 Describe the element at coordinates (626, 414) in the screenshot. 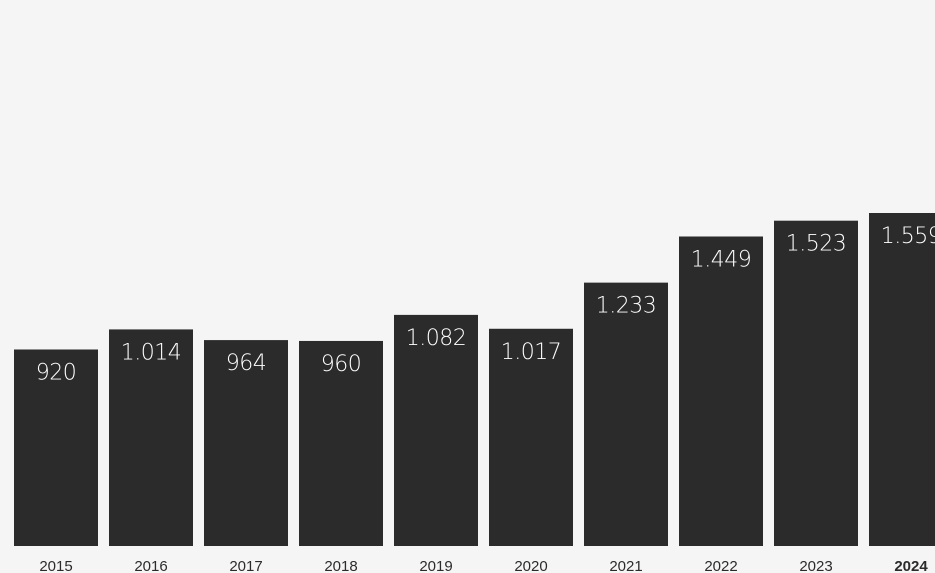

I see `bar-2021` at that location.